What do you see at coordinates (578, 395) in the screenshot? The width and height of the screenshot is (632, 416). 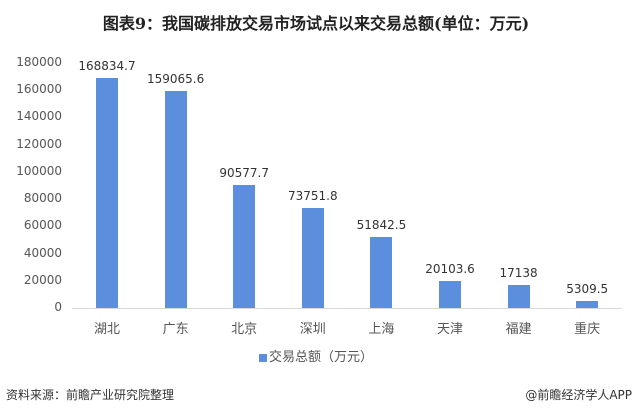 I see `credit-note: @前瞻经济学人APP` at bounding box center [578, 395].